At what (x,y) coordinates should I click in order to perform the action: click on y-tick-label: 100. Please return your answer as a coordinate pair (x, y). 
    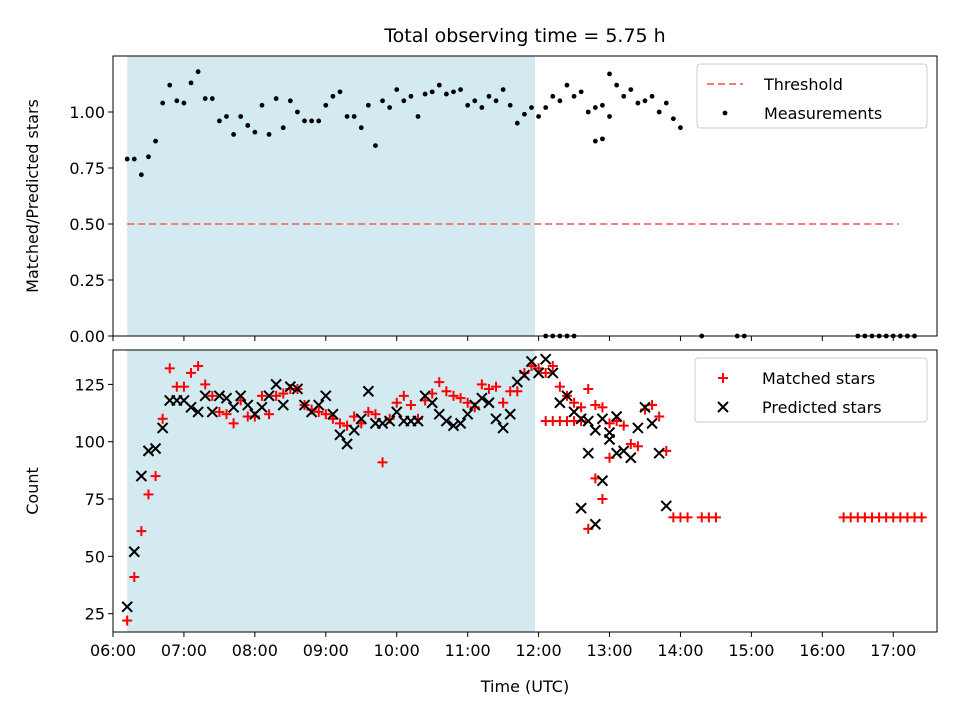
    Looking at the image, I should click on (89, 442).